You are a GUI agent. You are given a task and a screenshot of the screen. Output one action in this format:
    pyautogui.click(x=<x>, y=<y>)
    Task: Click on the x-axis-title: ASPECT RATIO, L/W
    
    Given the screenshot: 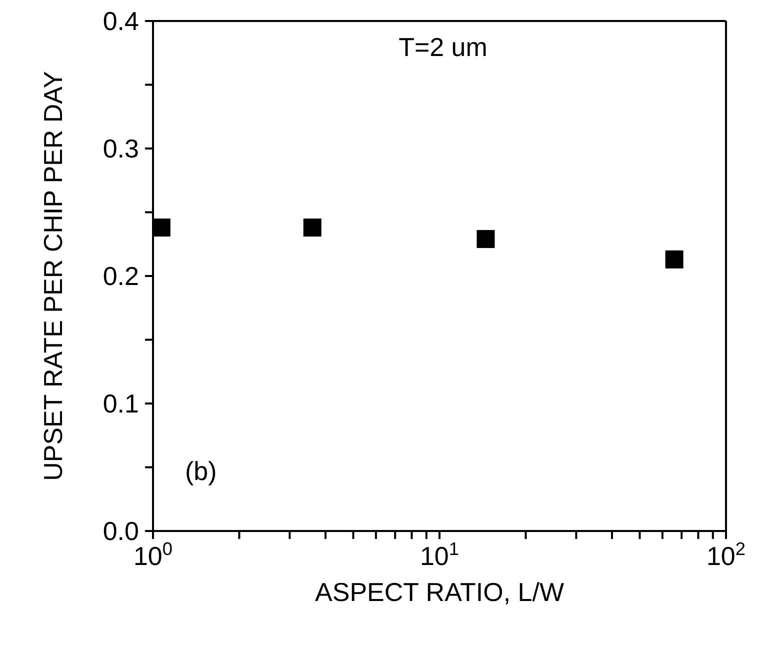 What is the action you would take?
    pyautogui.click(x=439, y=592)
    